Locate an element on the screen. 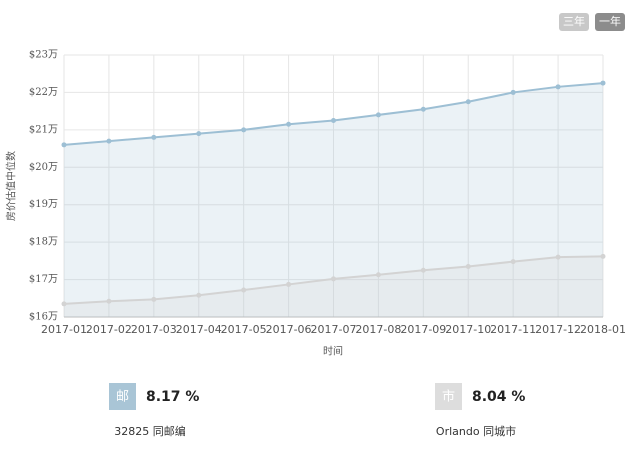  y-tick-label: $19万 is located at coordinates (43, 204).